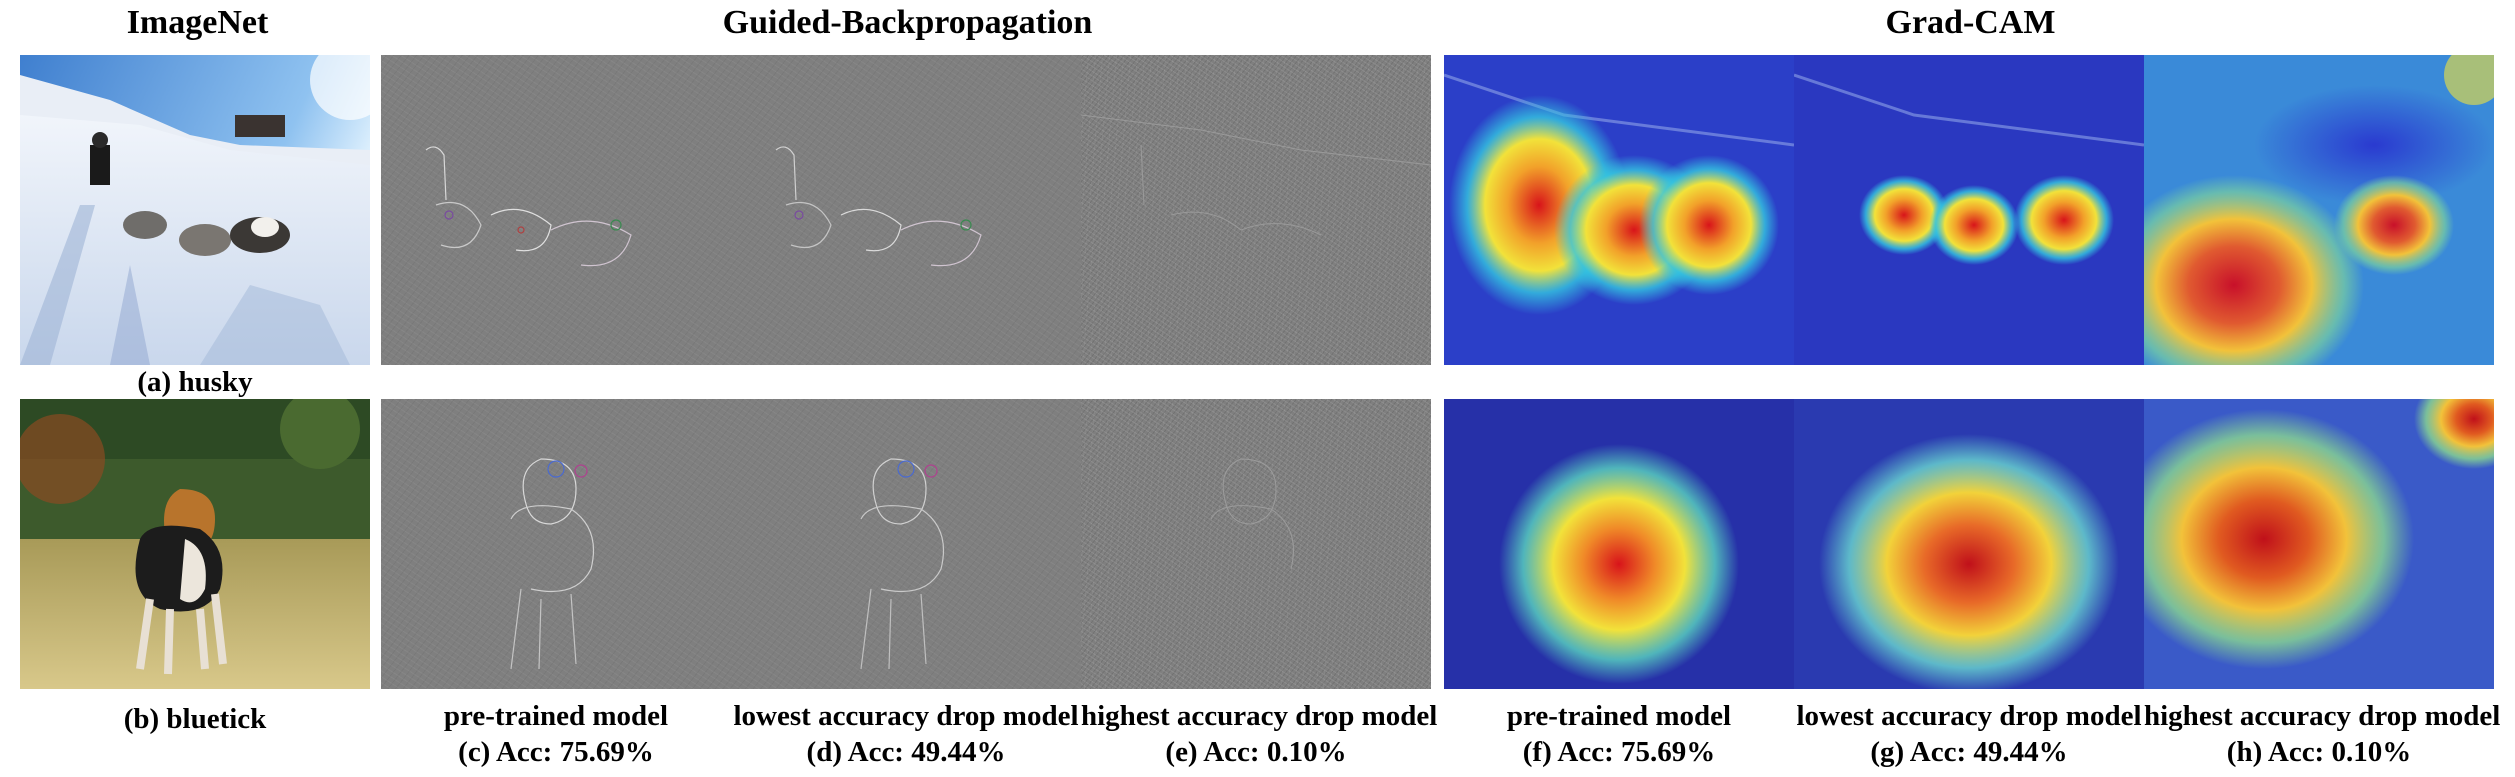  What do you see at coordinates (1969, 210) in the screenshot?
I see `husky-gradcam-lowest` at bounding box center [1969, 210].